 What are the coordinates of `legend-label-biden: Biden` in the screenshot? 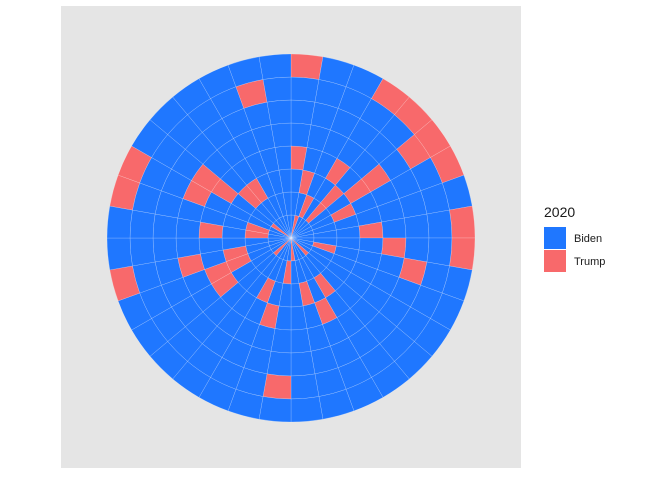 It's located at (588, 239).